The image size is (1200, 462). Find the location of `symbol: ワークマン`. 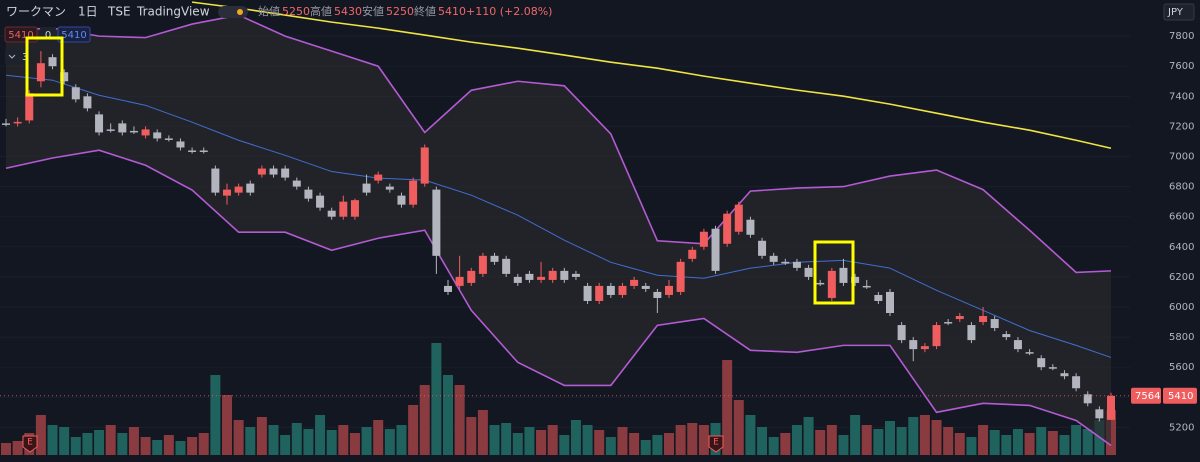

symbol: ワークマン is located at coordinates (36, 12).